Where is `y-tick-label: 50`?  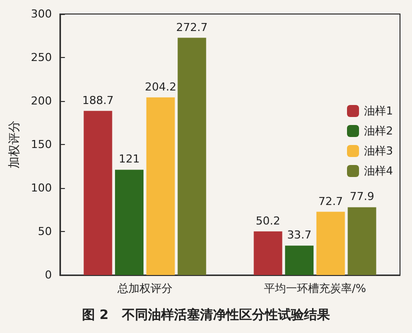
y-tick-label: 50 is located at coordinates (45, 231).